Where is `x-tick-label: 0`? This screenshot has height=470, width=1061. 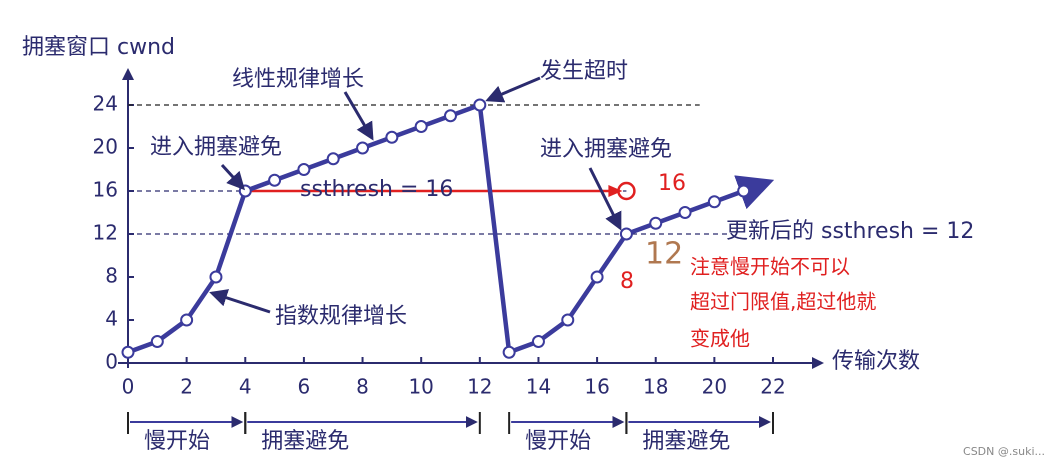 x-tick-label: 0 is located at coordinates (128, 387).